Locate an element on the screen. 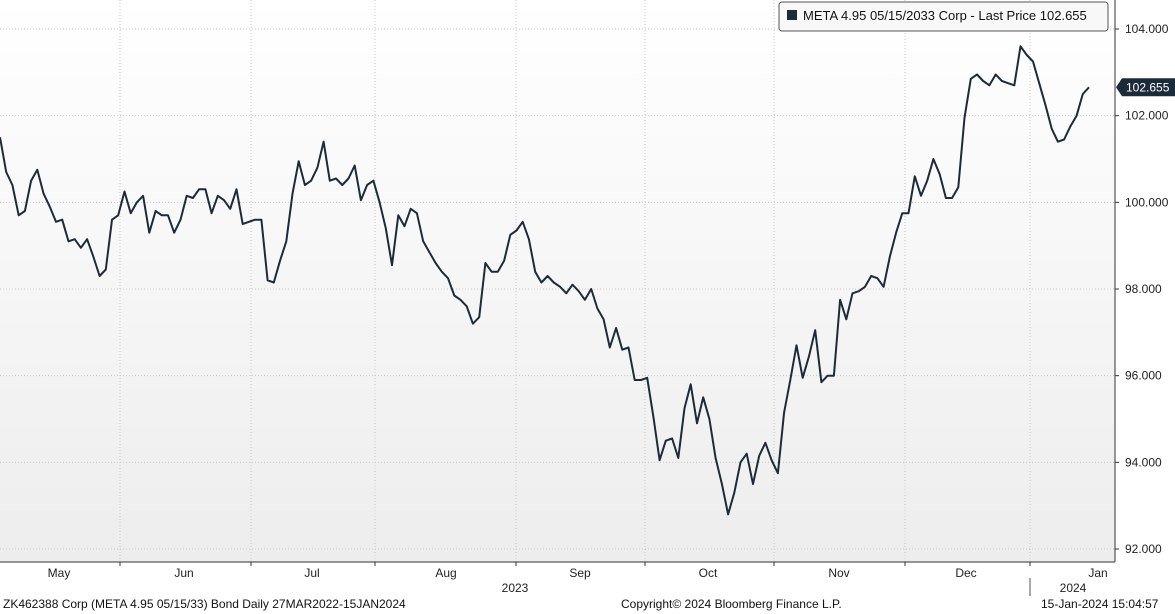 This screenshot has width=1175, height=614. x-tick-label: Jan is located at coordinates (1097, 573).